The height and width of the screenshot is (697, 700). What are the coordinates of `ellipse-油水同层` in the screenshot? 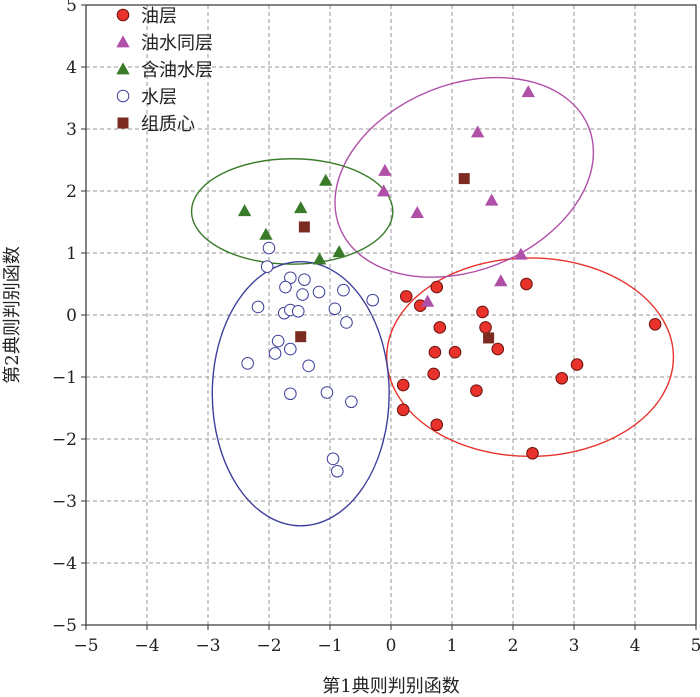 It's located at (464, 177).